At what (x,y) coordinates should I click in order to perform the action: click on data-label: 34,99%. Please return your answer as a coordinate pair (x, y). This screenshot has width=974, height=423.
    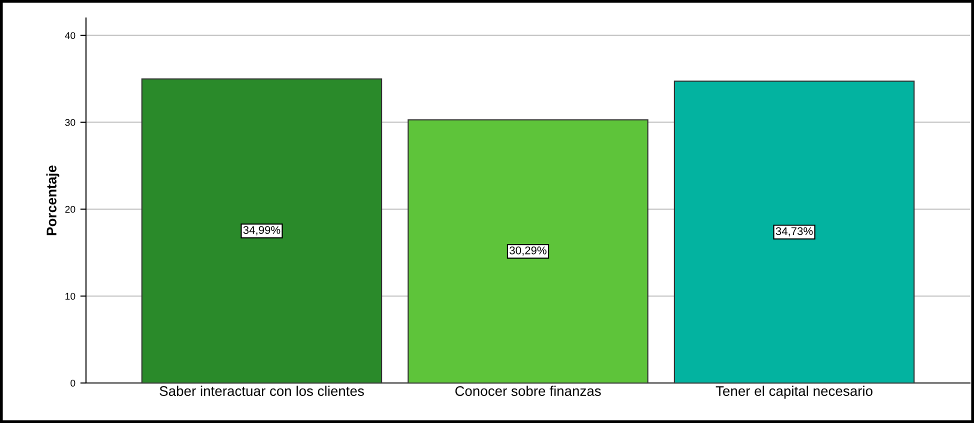
    Looking at the image, I should click on (261, 231).